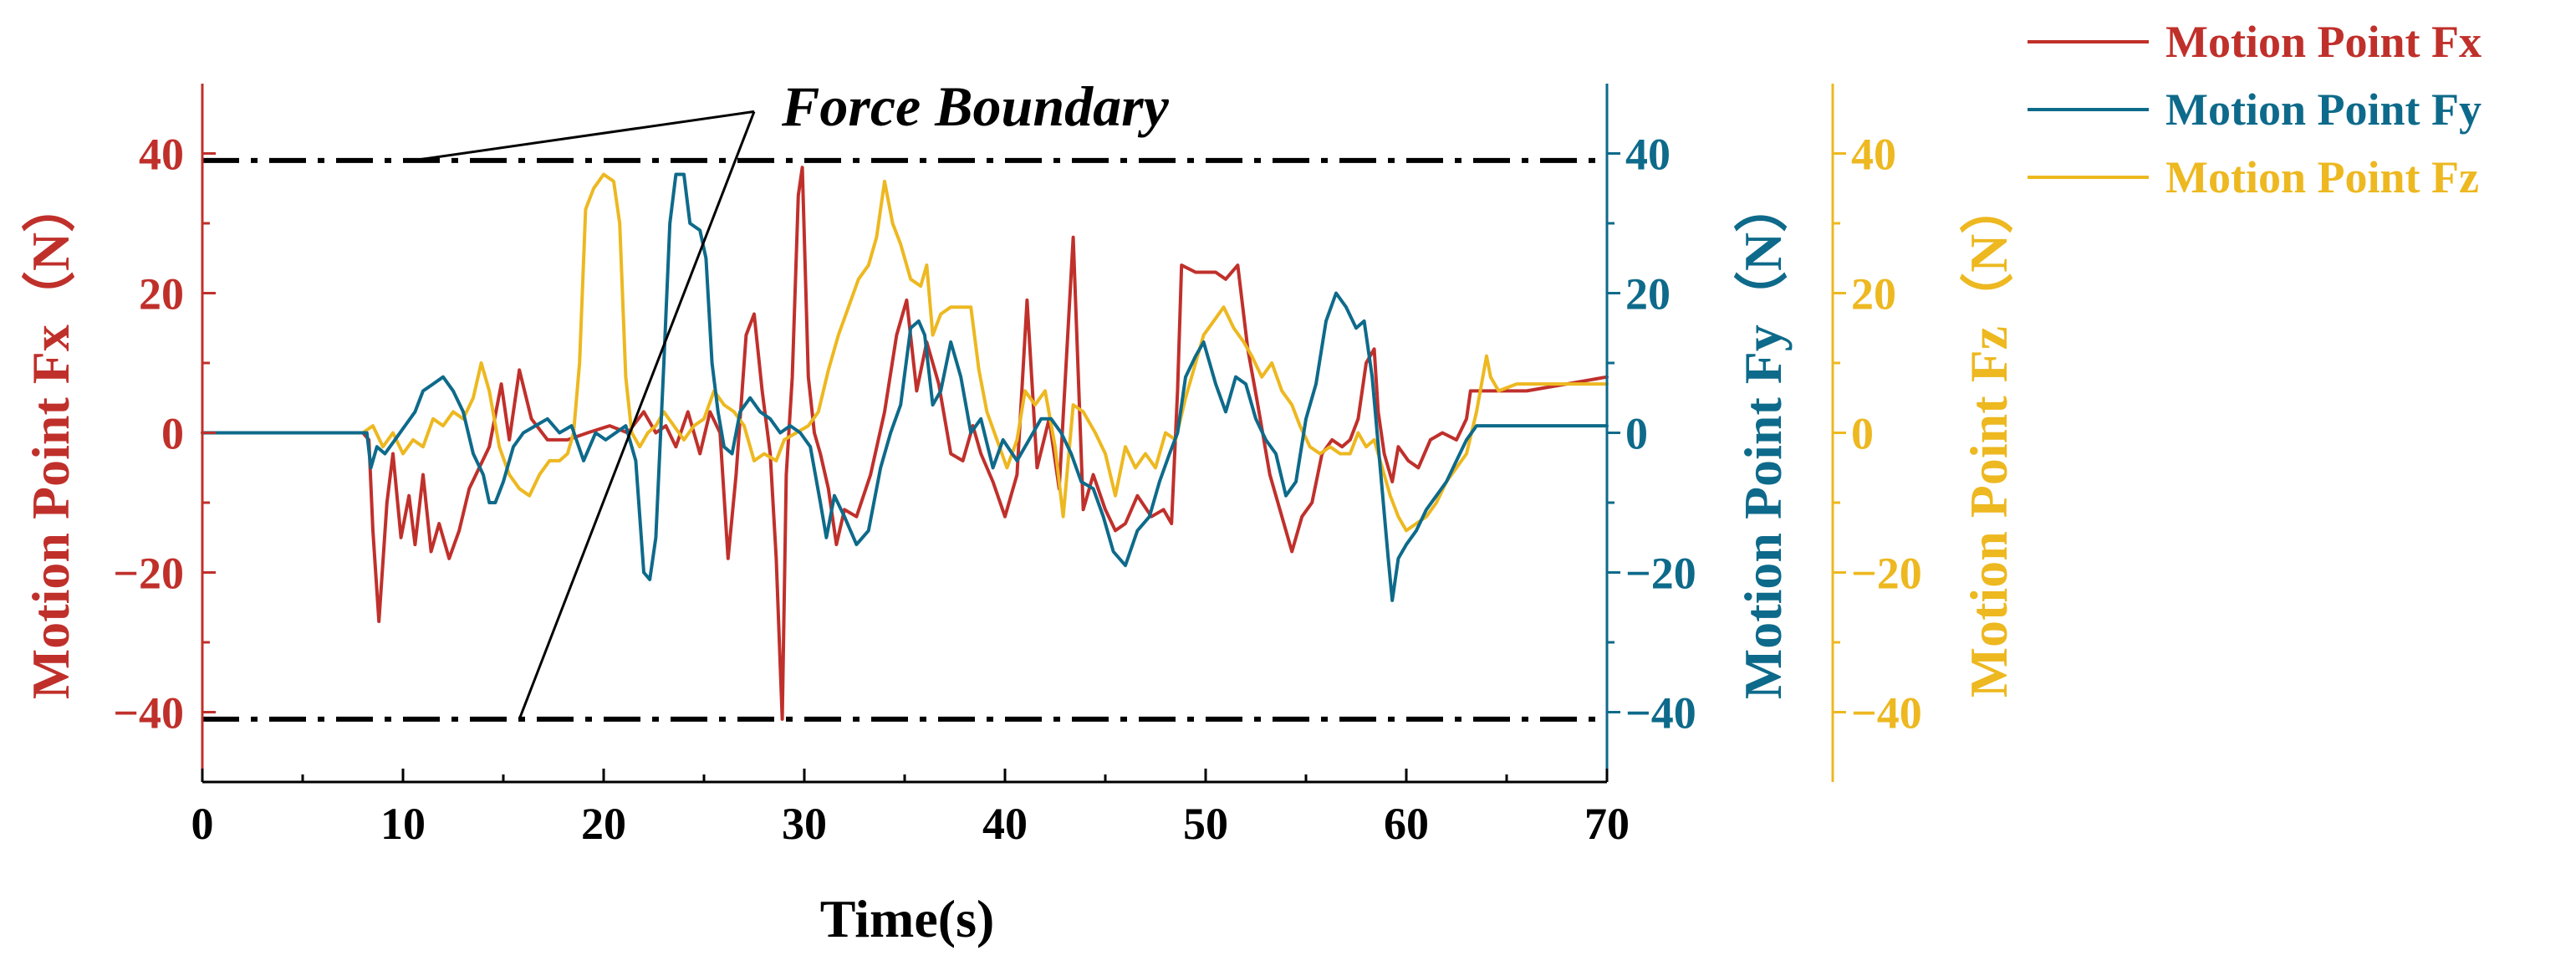 This screenshot has width=2576, height=971. Describe the element at coordinates (1648, 155) in the screenshot. I see `y-tick-label-fy: 40` at that location.